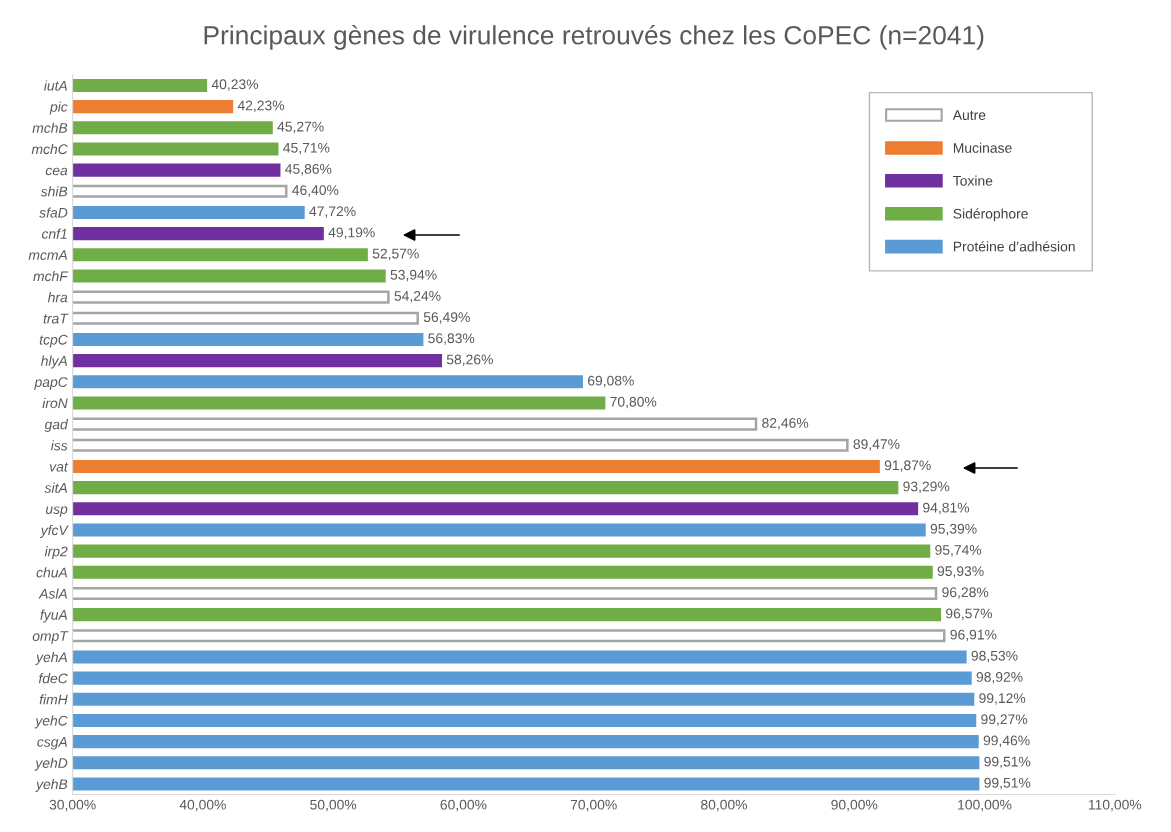  I want to click on y-tick-label: vat, so click(59, 467).